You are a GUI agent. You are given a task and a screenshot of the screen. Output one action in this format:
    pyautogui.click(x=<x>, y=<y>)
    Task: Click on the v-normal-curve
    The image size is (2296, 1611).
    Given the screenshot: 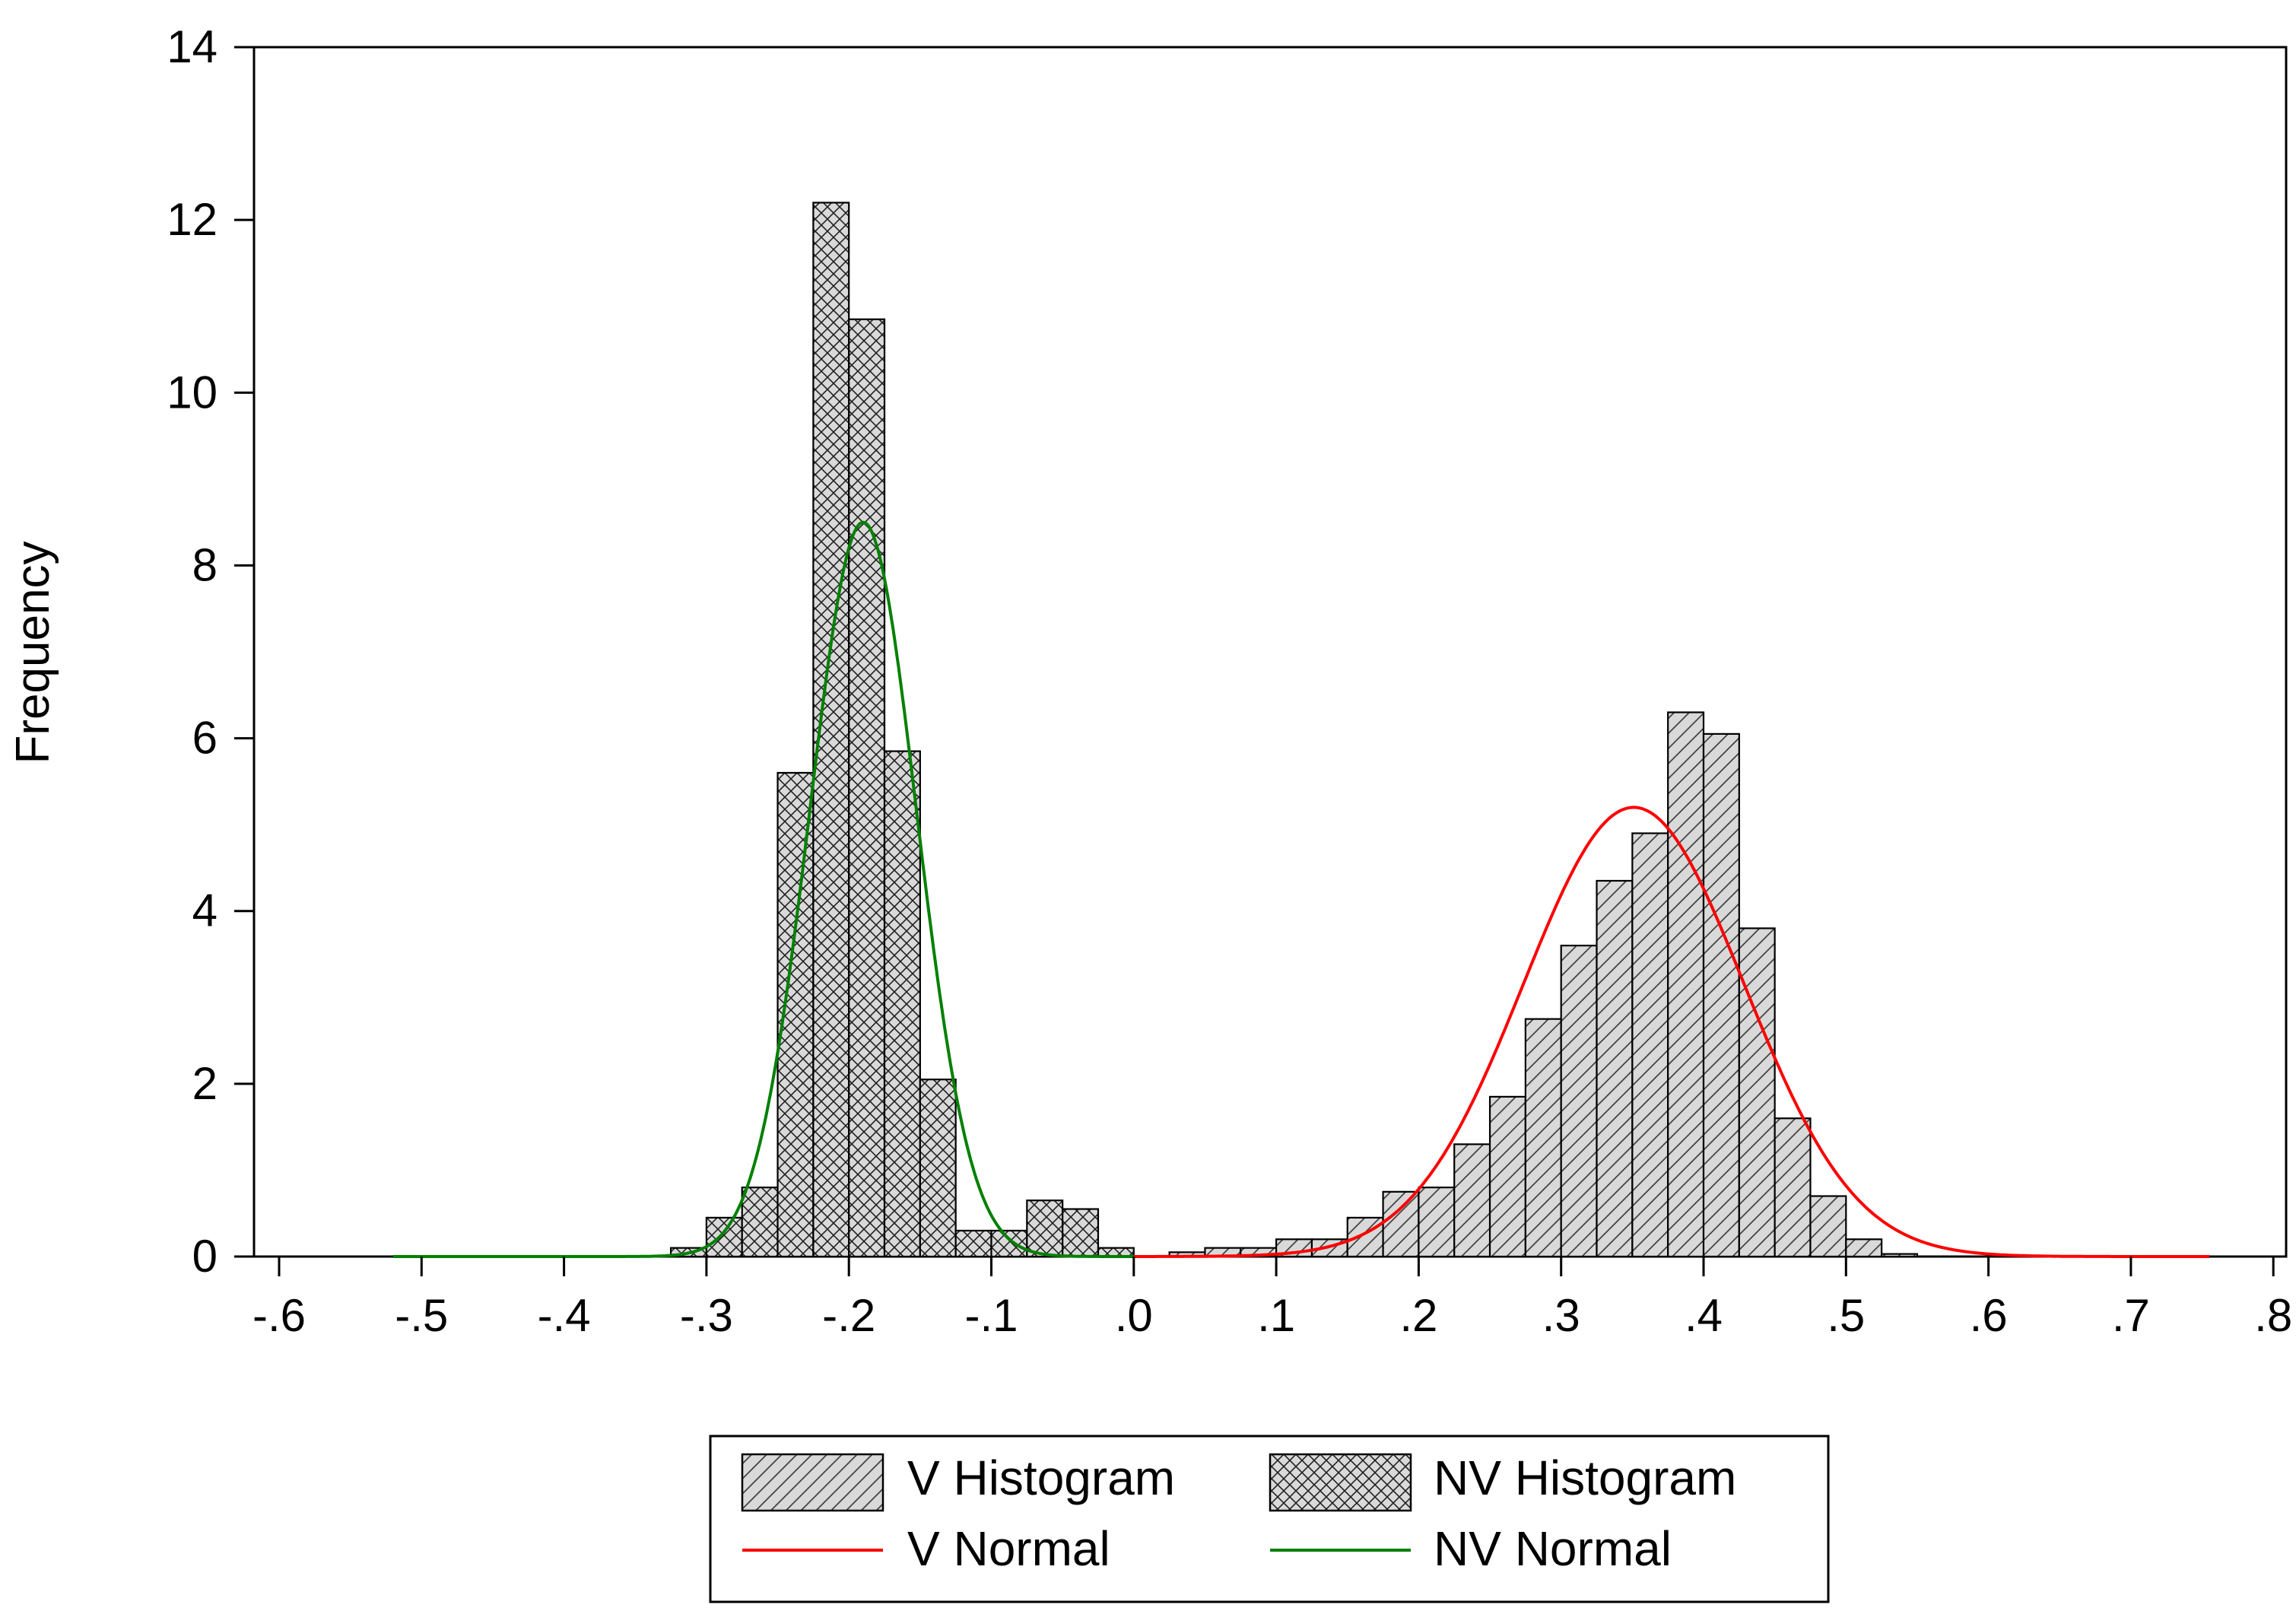 What is the action you would take?
    pyautogui.click(x=1671, y=1032)
    